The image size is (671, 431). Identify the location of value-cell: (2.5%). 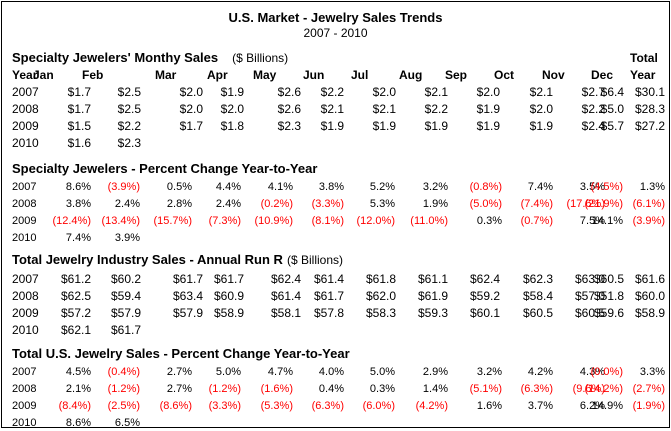
(123, 406).